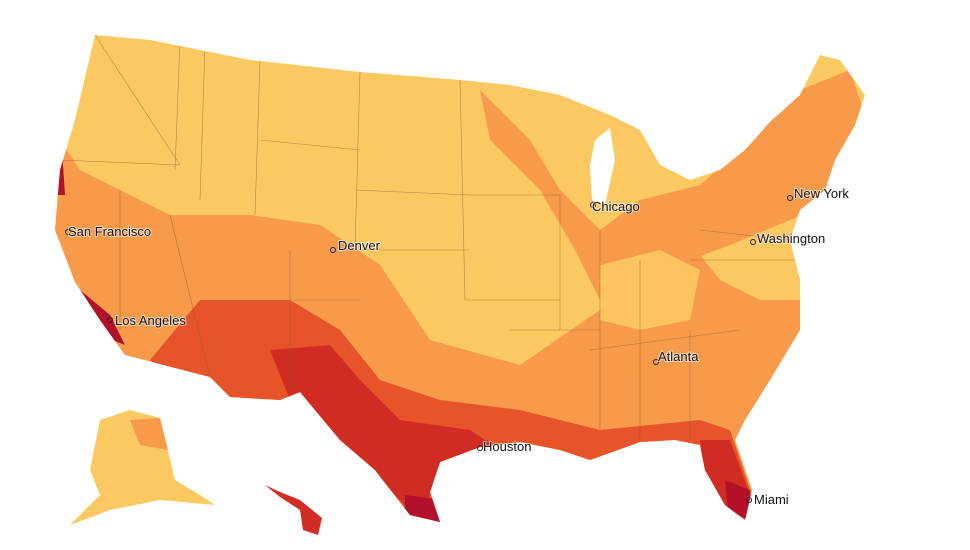 The height and width of the screenshot is (550, 970). Describe the element at coordinates (142, 467) in the screenshot. I see `alaska` at that location.